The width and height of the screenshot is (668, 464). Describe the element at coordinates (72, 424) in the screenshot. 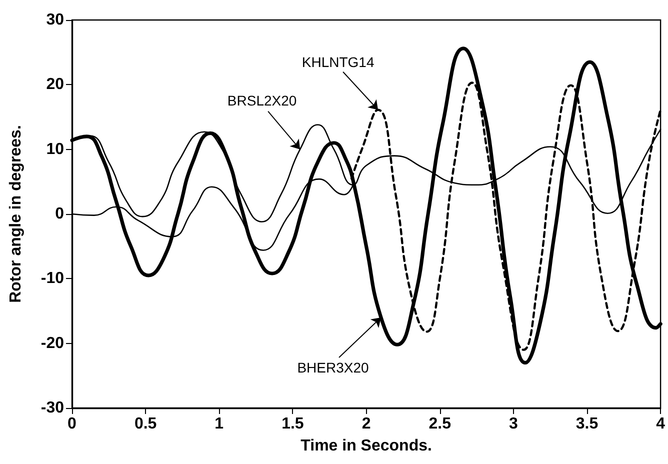

I see `x-tick-label: 0` at that location.